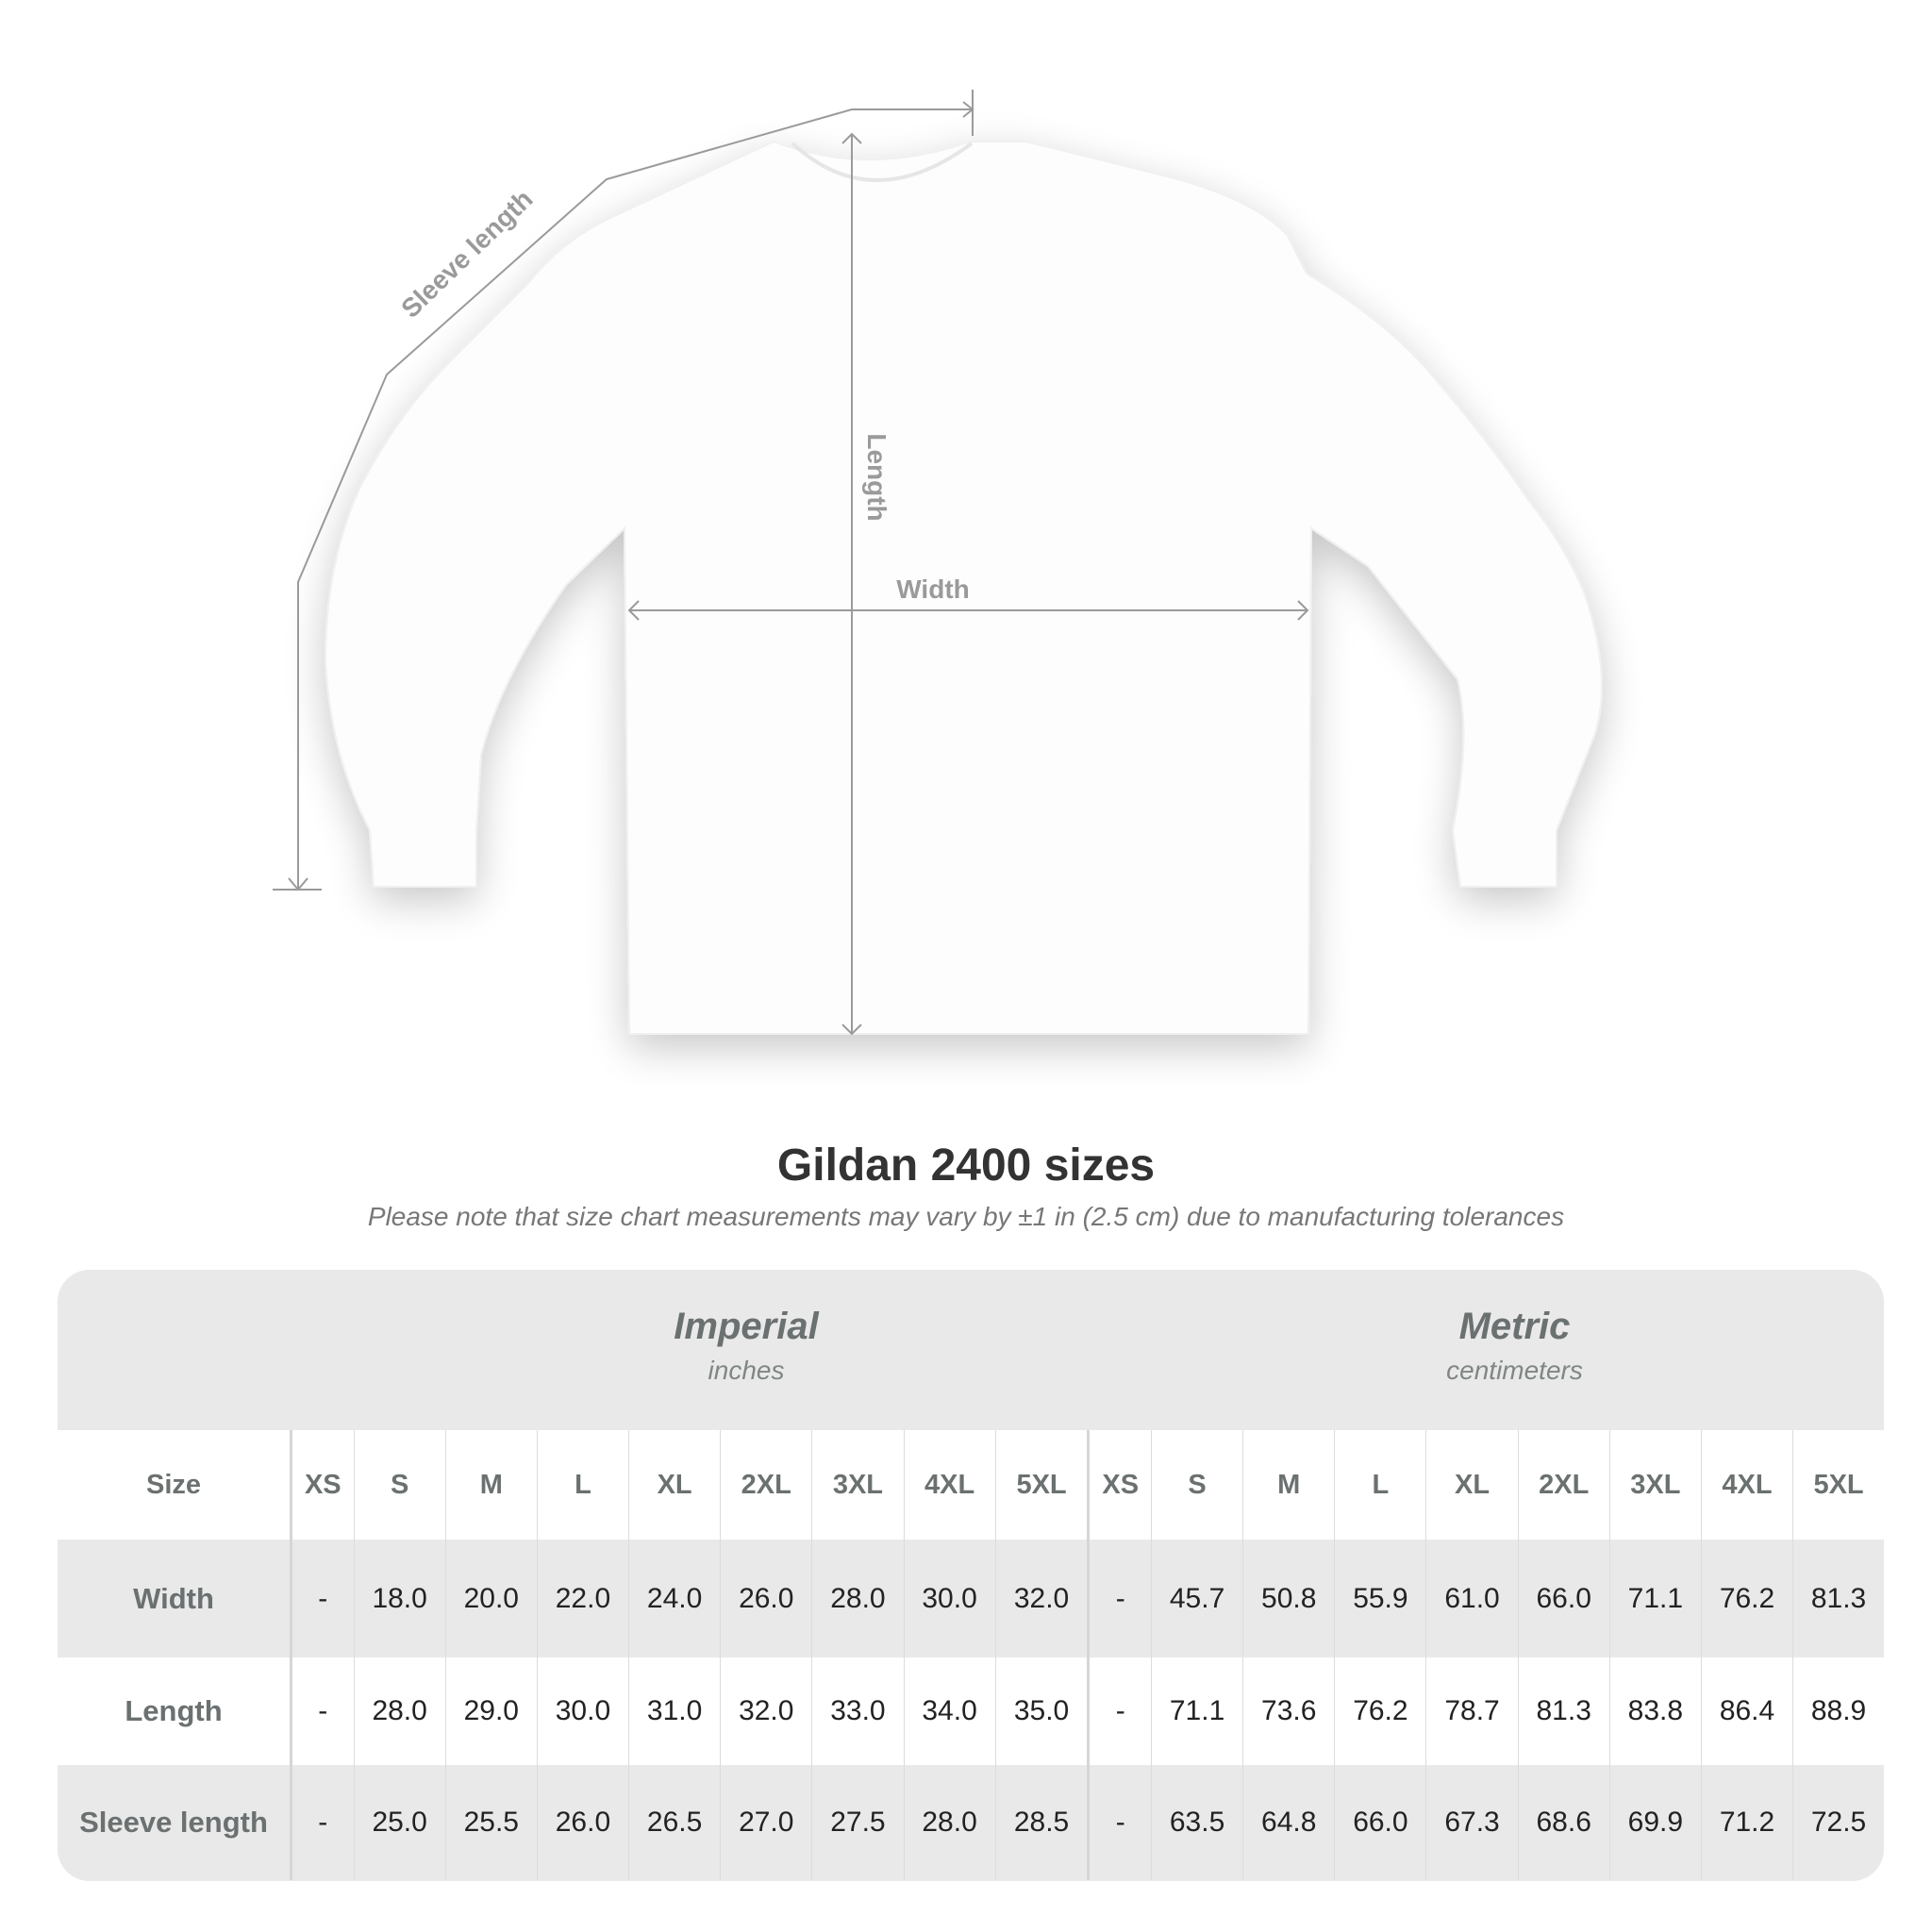 Image resolution: width=1932 pixels, height=1932 pixels. What do you see at coordinates (1838, 1822) in the screenshot?
I see `metric-value-cell: 72.5` at bounding box center [1838, 1822].